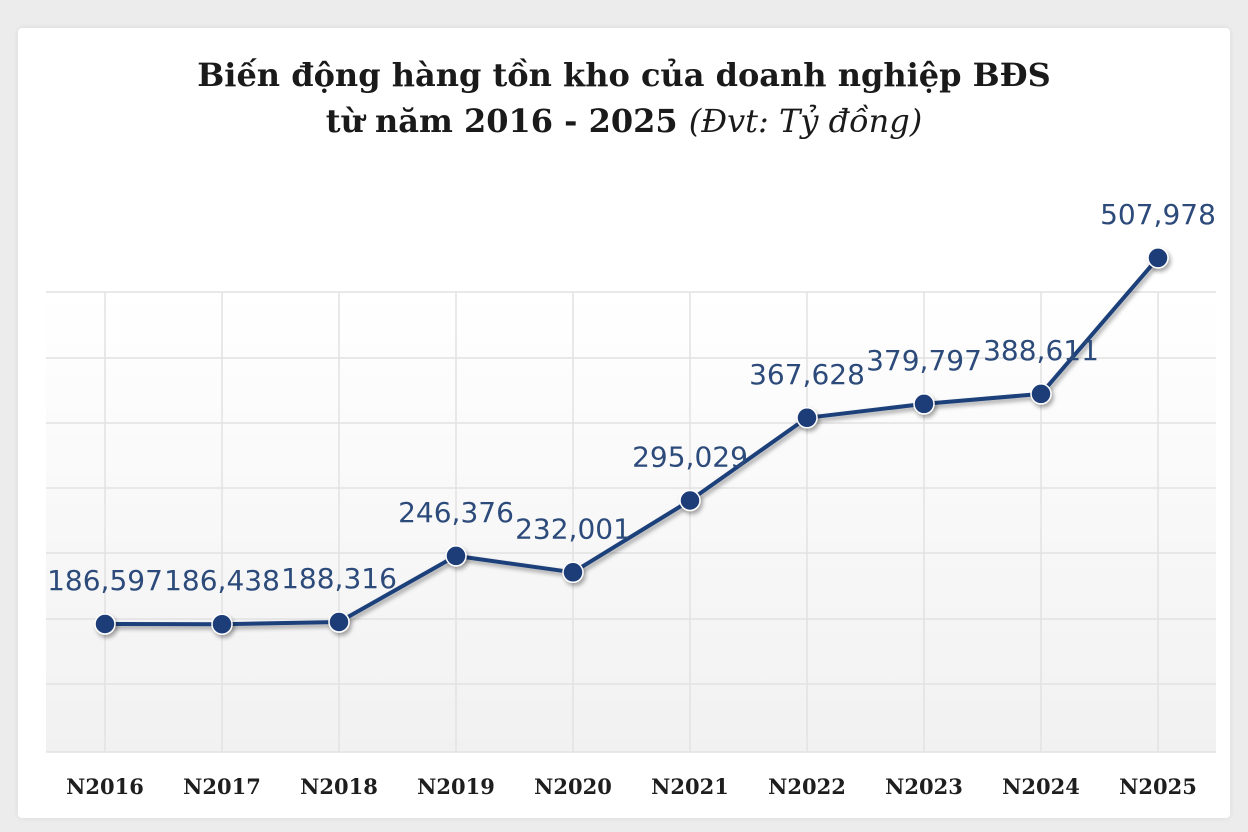 This screenshot has height=832, width=1248. What do you see at coordinates (222, 624) in the screenshot?
I see `point-marker-n2017` at bounding box center [222, 624].